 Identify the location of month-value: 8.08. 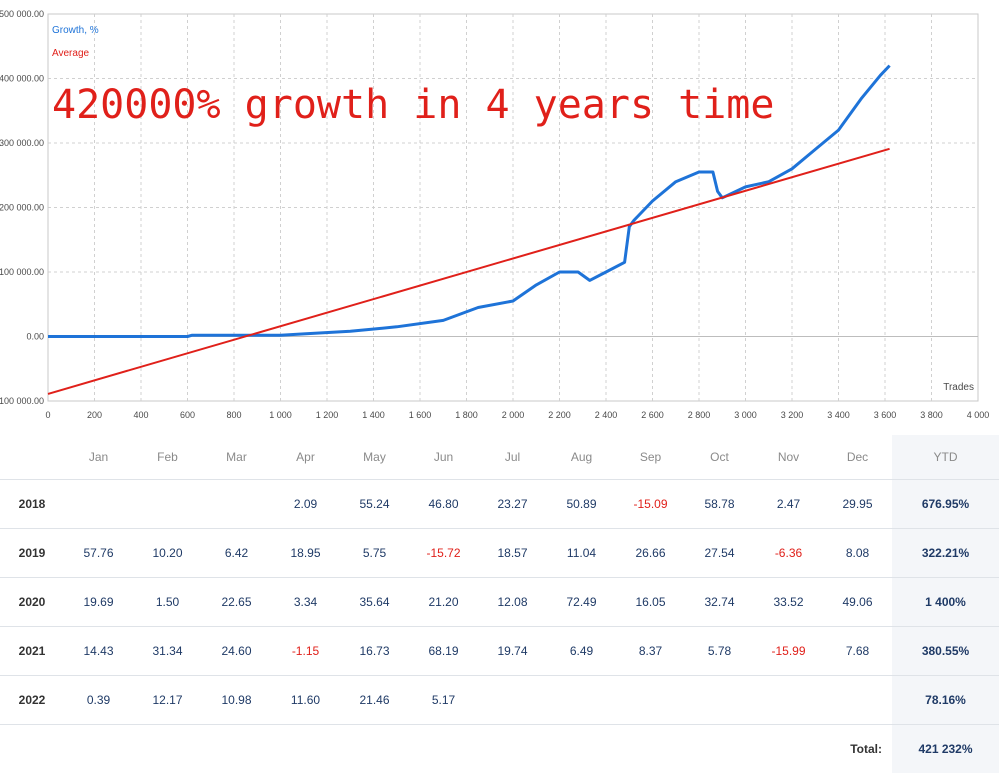
(857, 553).